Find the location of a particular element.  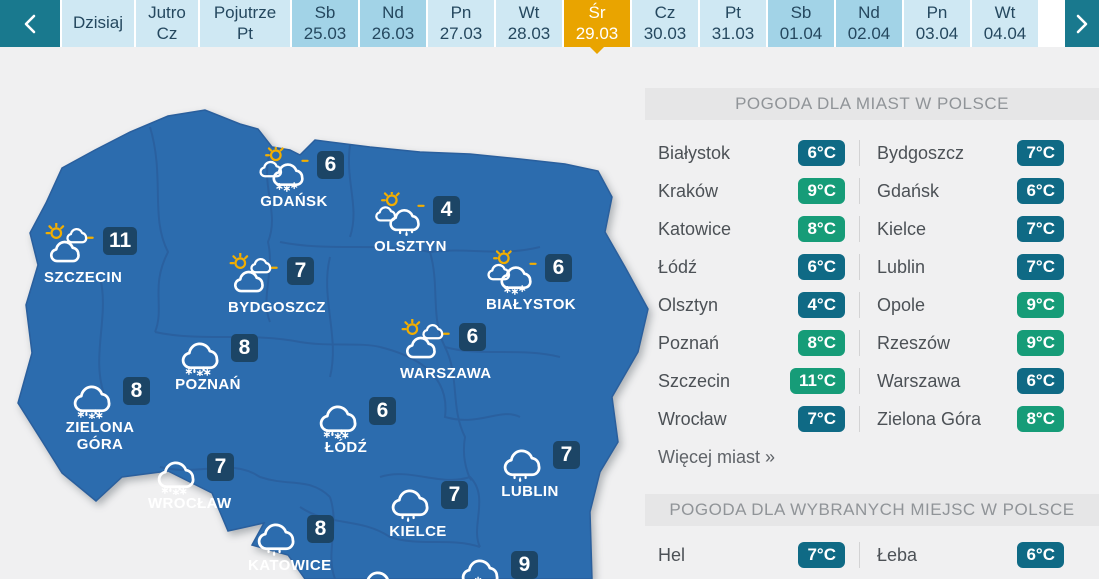

map-marker-pozna: 8 POZNAŃ is located at coordinates (215, 362).